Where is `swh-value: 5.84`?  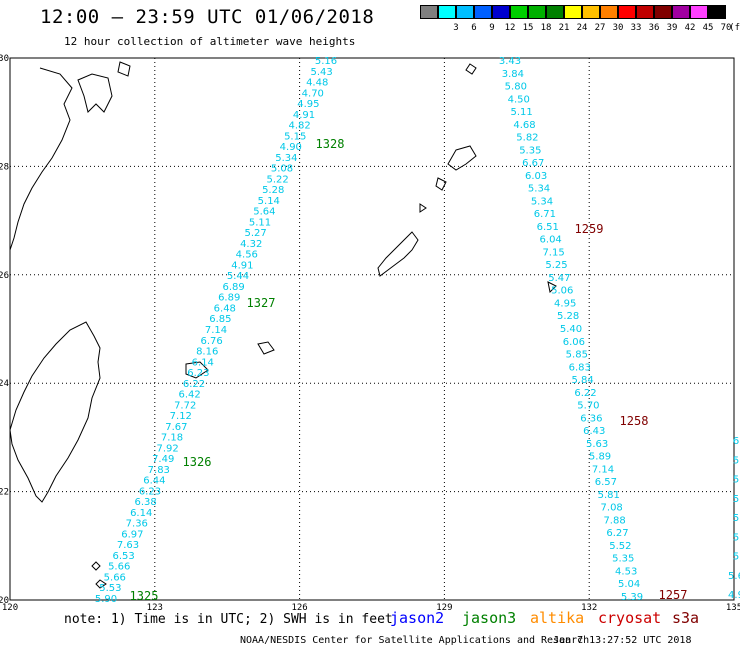
swh-value: 5.84 is located at coordinates (582, 380).